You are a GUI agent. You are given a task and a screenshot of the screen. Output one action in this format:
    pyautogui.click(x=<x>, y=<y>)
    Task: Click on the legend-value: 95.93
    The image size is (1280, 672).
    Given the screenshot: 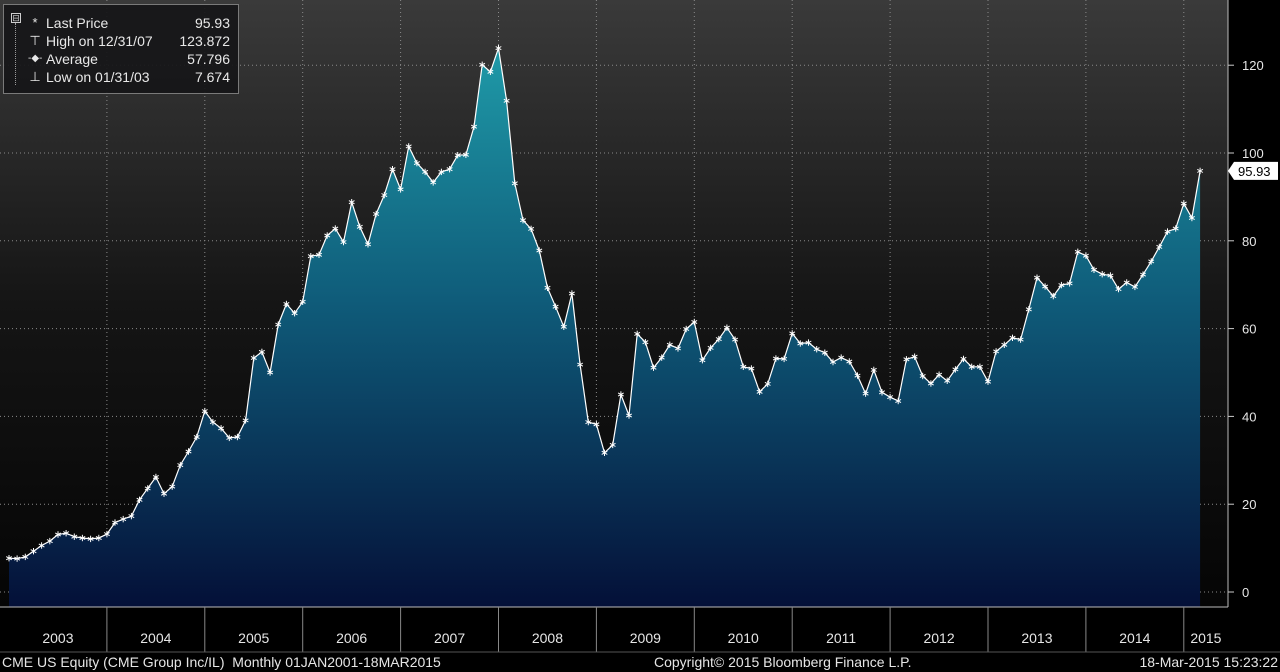 What is the action you would take?
    pyautogui.click(x=212, y=23)
    